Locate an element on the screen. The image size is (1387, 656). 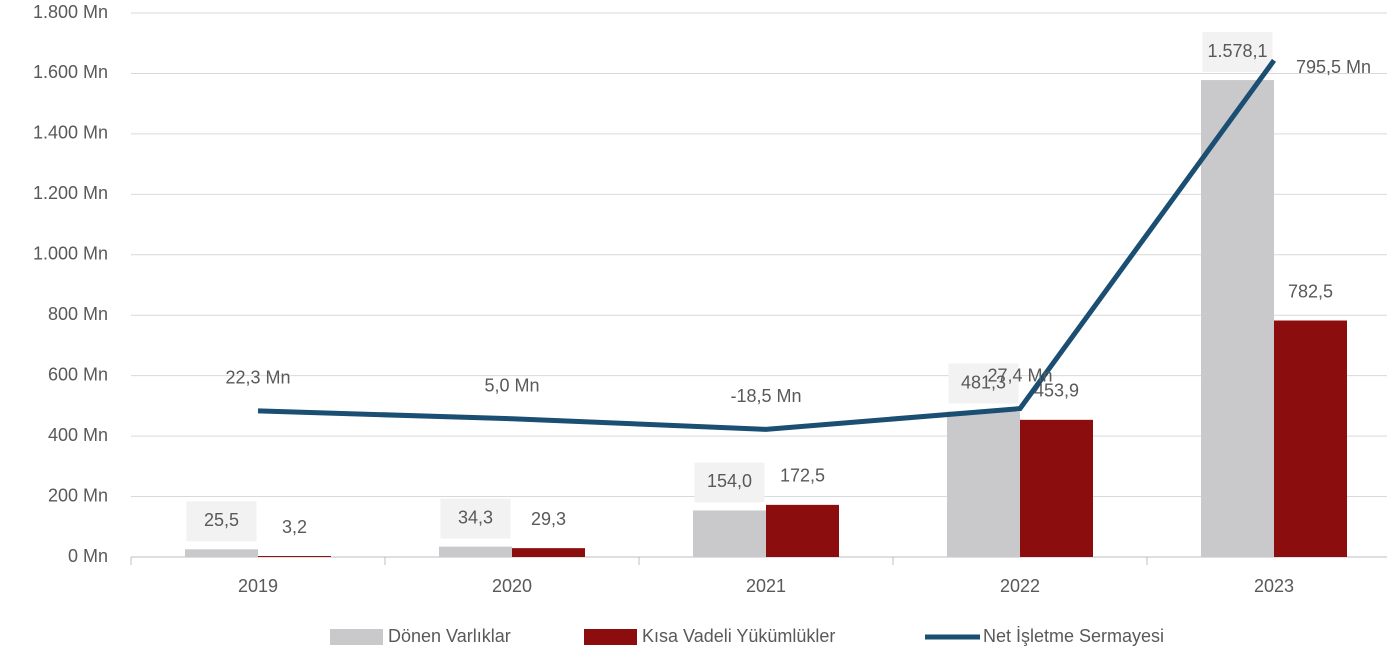
line-label: 22,3 Mn is located at coordinates (257, 378).